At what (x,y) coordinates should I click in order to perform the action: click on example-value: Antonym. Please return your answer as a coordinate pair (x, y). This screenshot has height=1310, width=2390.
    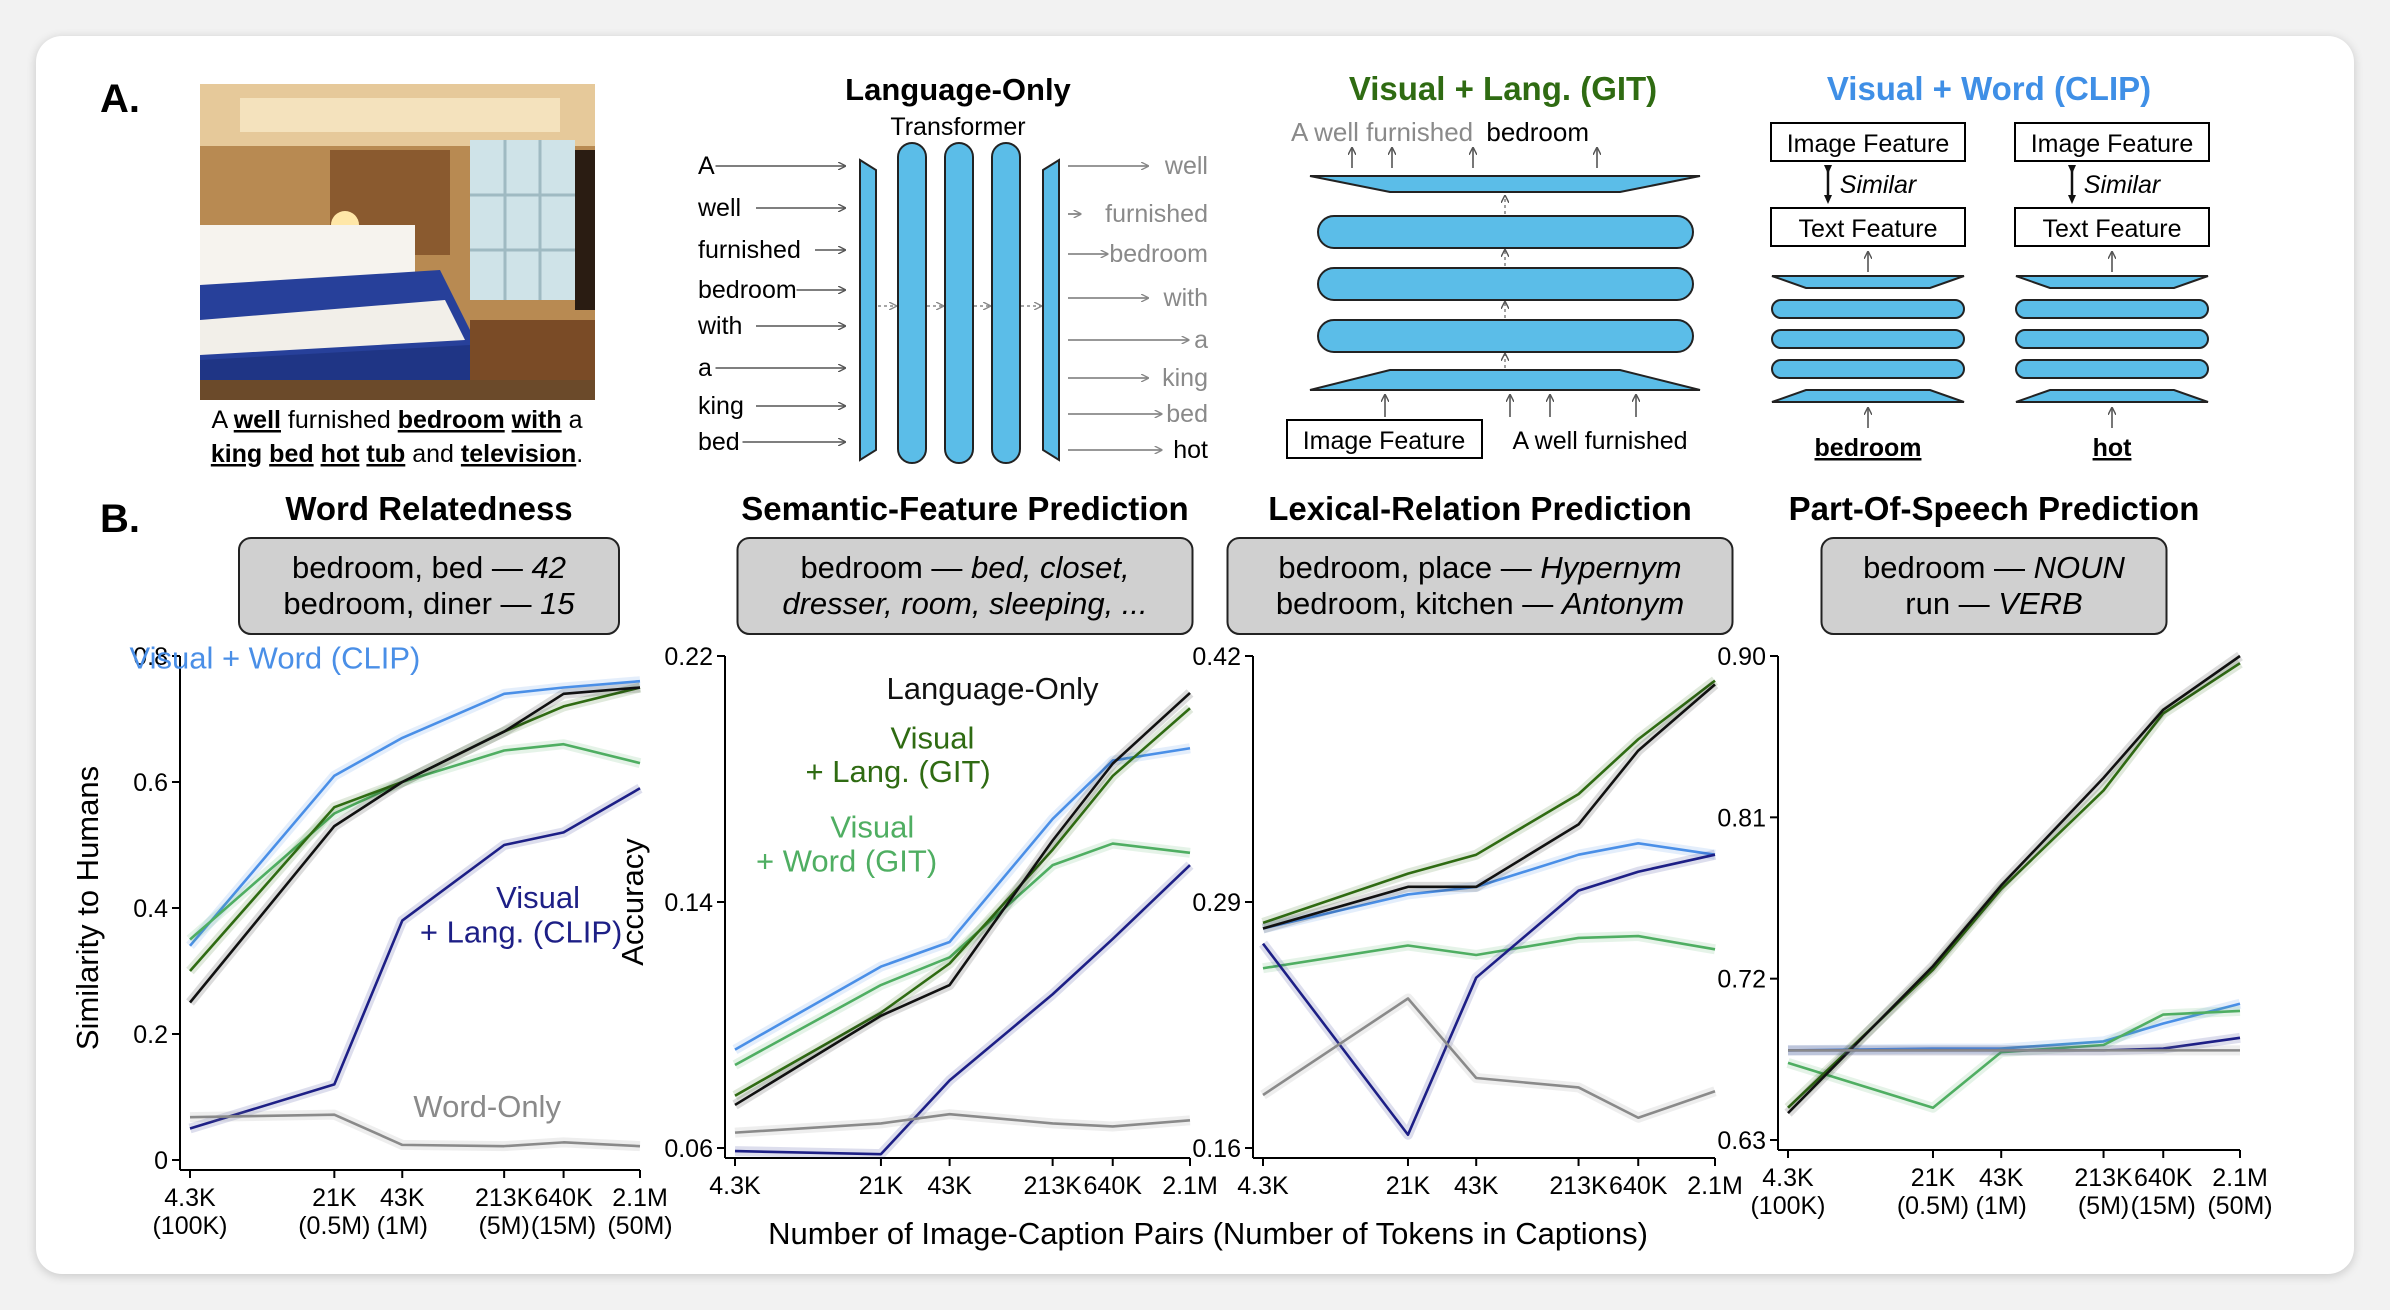
    Looking at the image, I should click on (1622, 603).